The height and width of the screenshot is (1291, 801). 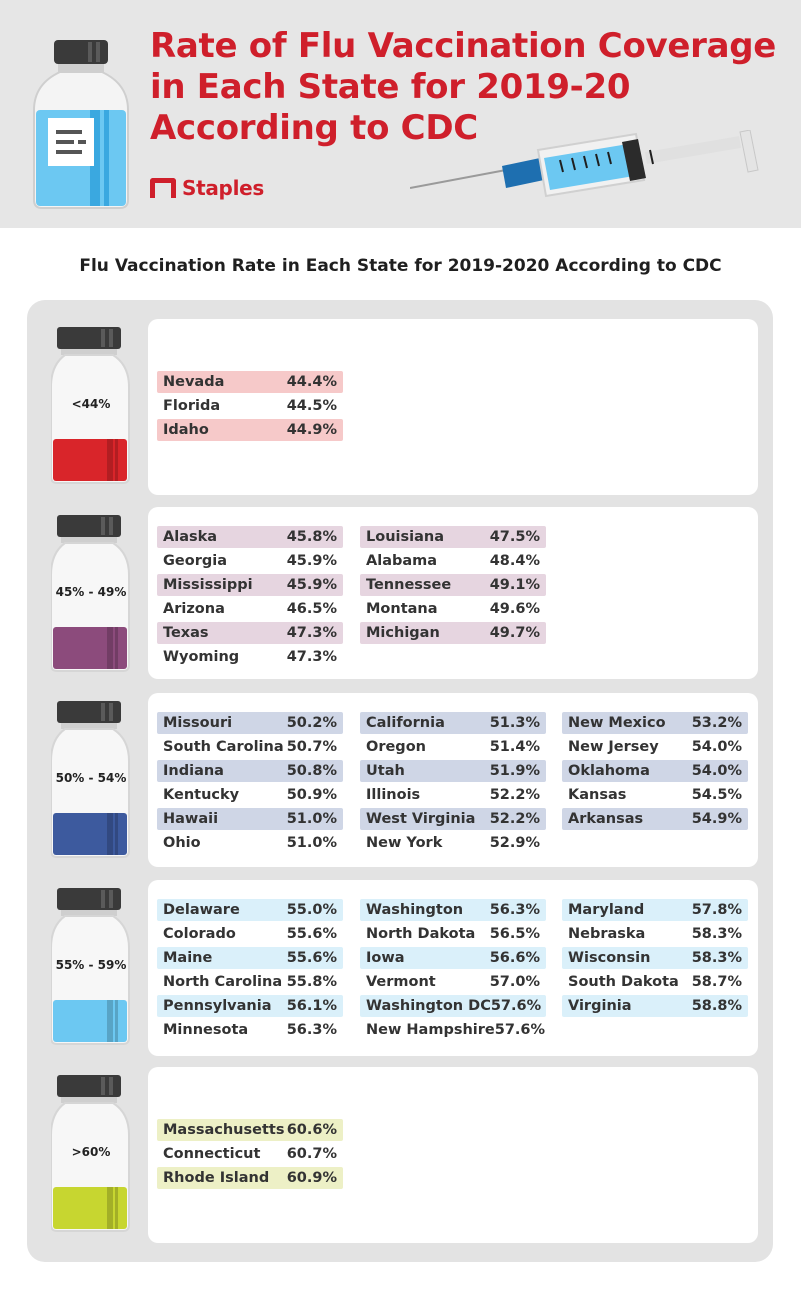 I want to click on state-row: Arizona 46.5%, so click(x=250, y=609).